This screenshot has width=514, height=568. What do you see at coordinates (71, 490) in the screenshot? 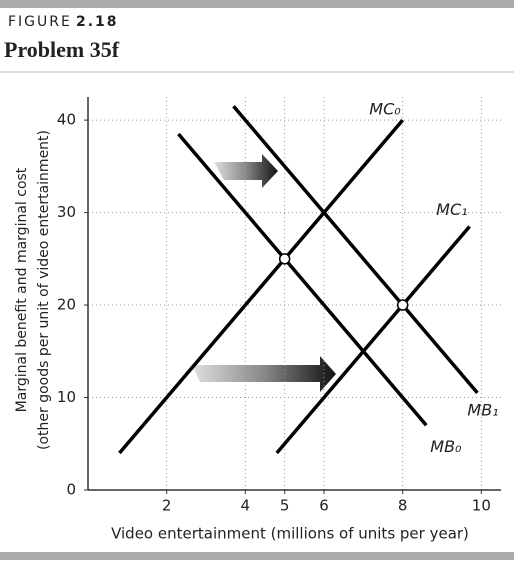
I see `y-tick-label: 0` at bounding box center [71, 490].